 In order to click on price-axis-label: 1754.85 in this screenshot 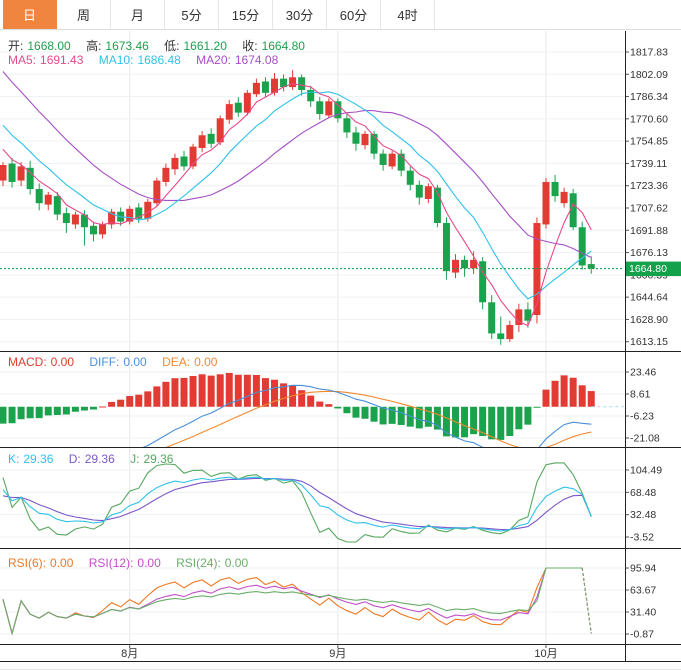, I will do `click(649, 142)`.